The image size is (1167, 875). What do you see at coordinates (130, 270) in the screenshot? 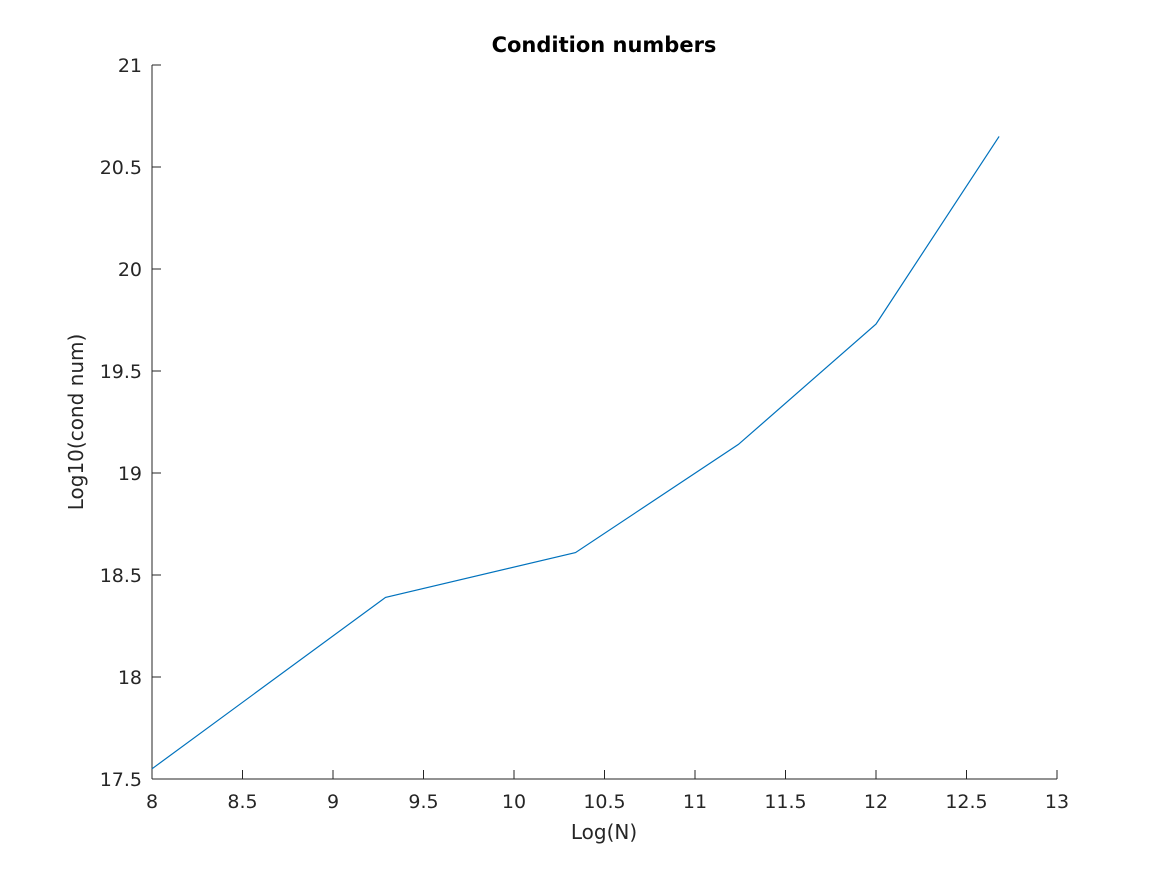
I see `y-tick-label: 20` at bounding box center [130, 270].